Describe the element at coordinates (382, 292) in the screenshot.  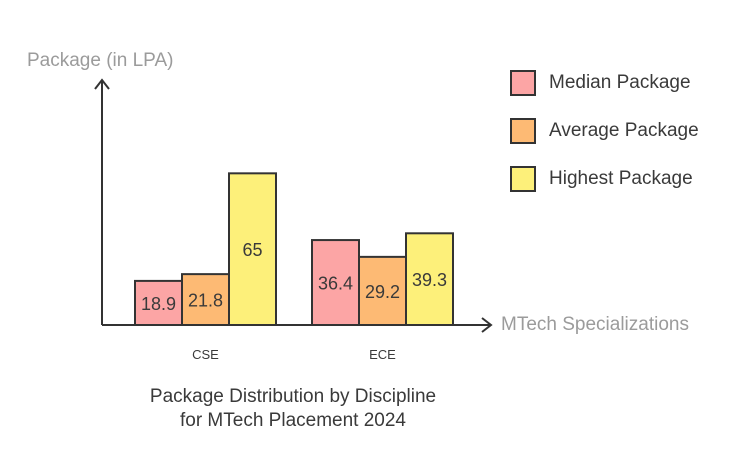
I see `data-label-ece-average: 29.2` at that location.